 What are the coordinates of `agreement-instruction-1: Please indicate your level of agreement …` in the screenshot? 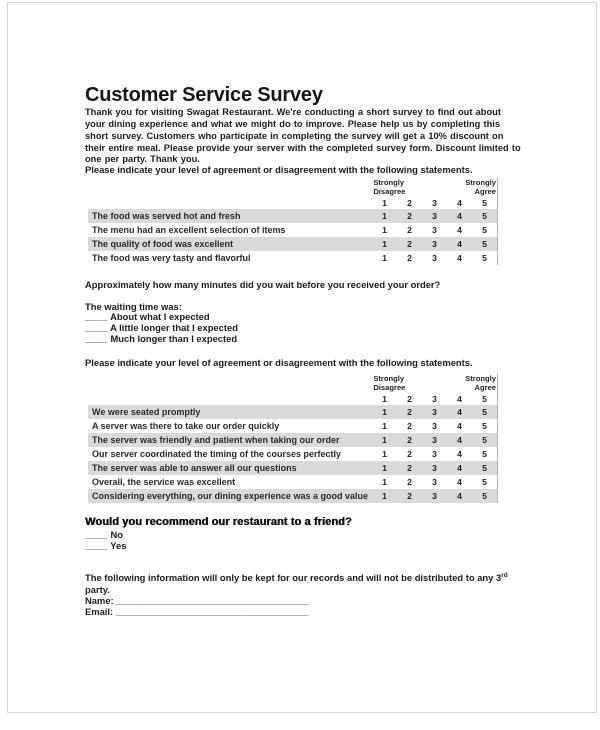 It's located at (279, 169).